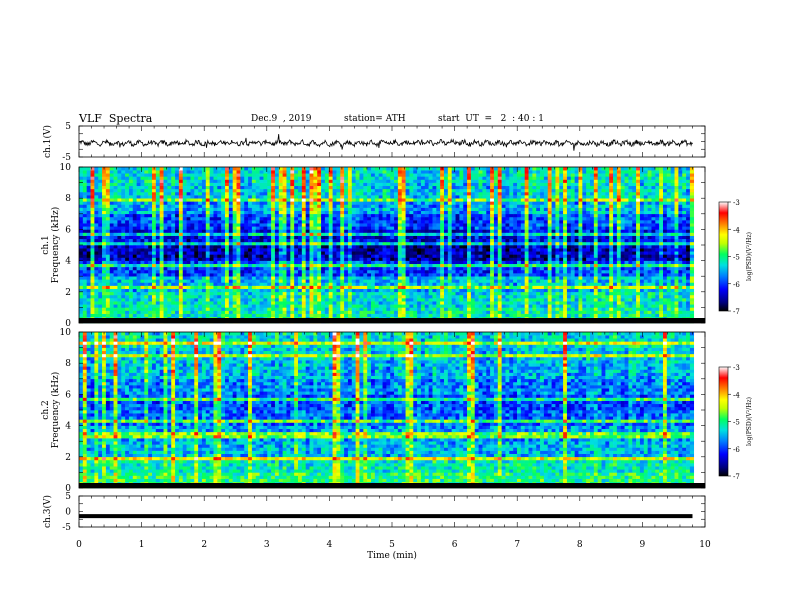 The height and width of the screenshot is (612, 792). Describe the element at coordinates (142, 545) in the screenshot. I see `x-tick-label: 1` at that location.